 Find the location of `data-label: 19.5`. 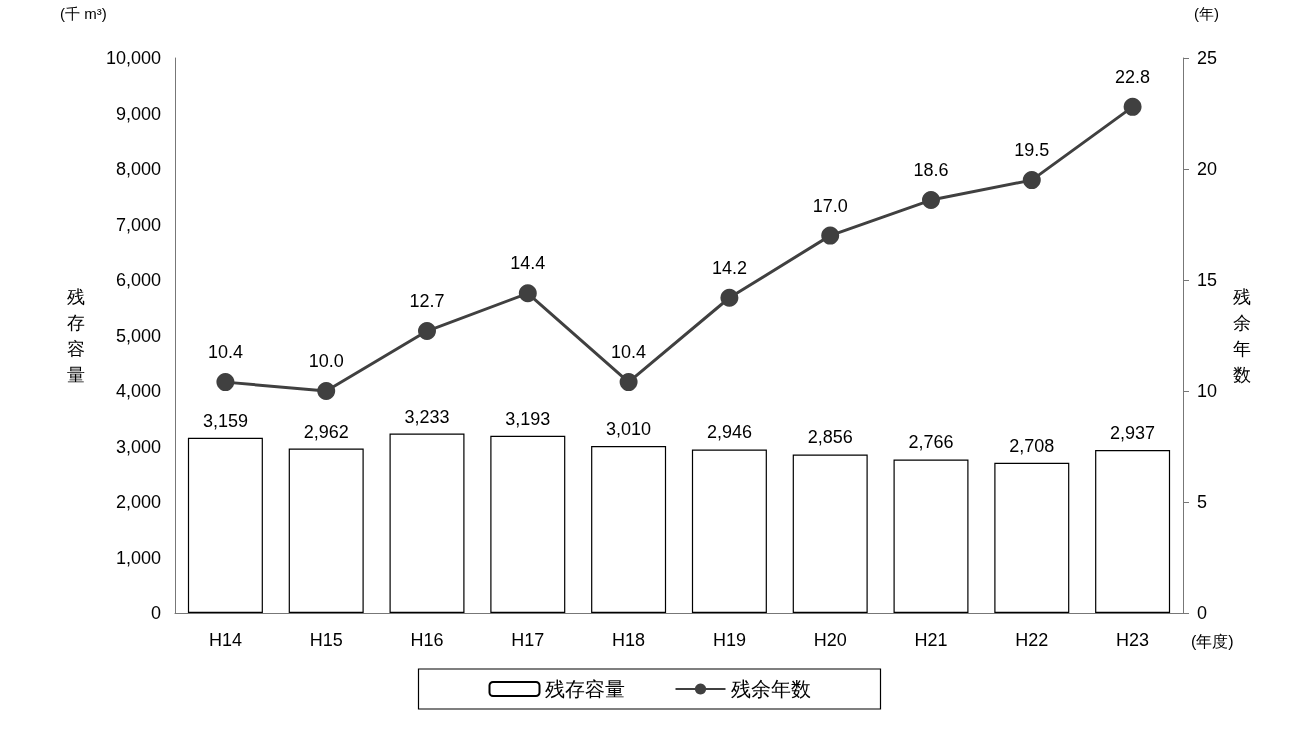

data-label: 19.5 is located at coordinates (1032, 150).